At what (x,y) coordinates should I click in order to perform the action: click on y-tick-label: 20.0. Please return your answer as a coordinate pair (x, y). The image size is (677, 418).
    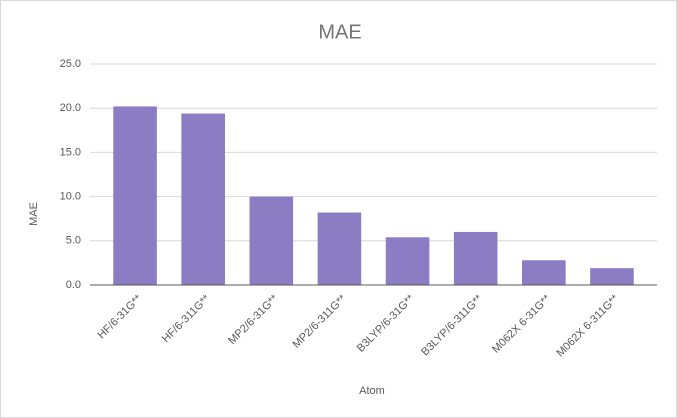
    Looking at the image, I should click on (70, 108).